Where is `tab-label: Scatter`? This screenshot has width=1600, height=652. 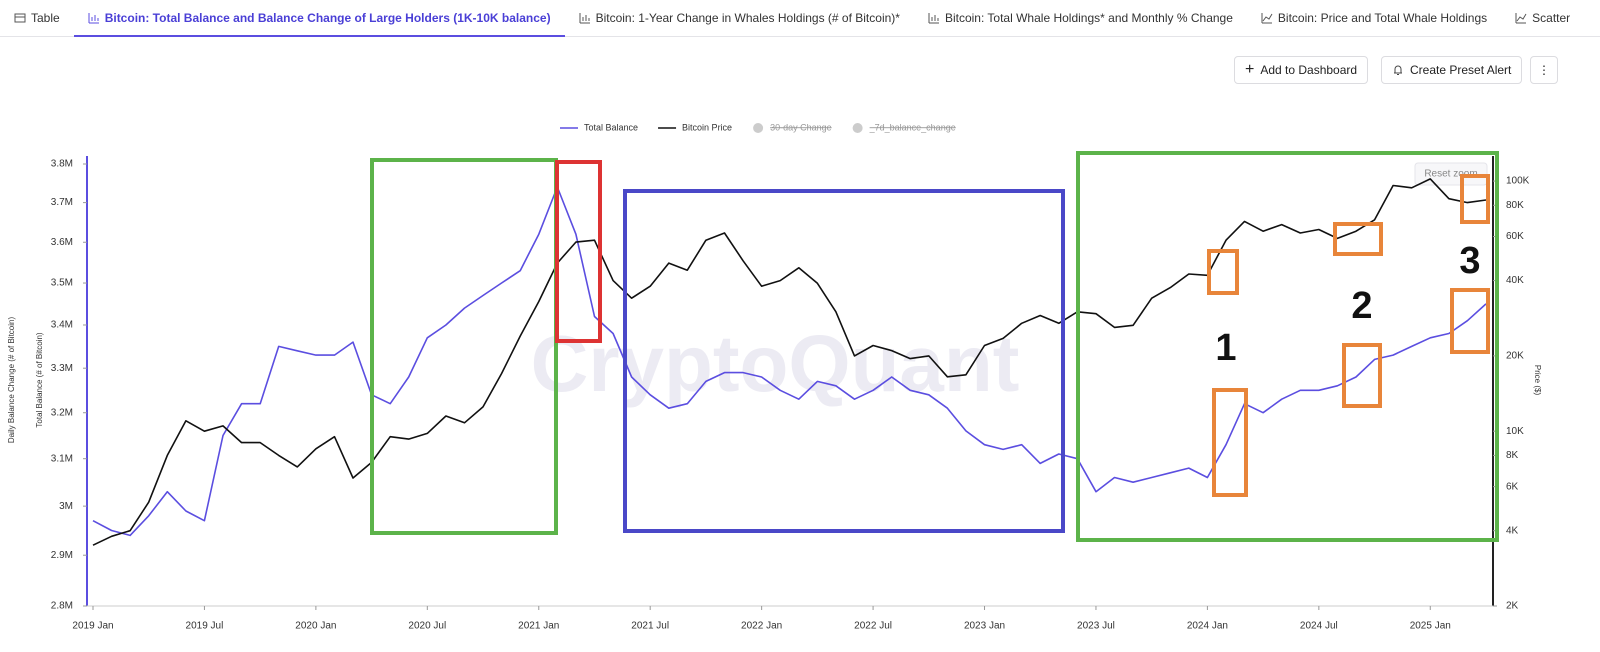 tab-label: Scatter is located at coordinates (1551, 17).